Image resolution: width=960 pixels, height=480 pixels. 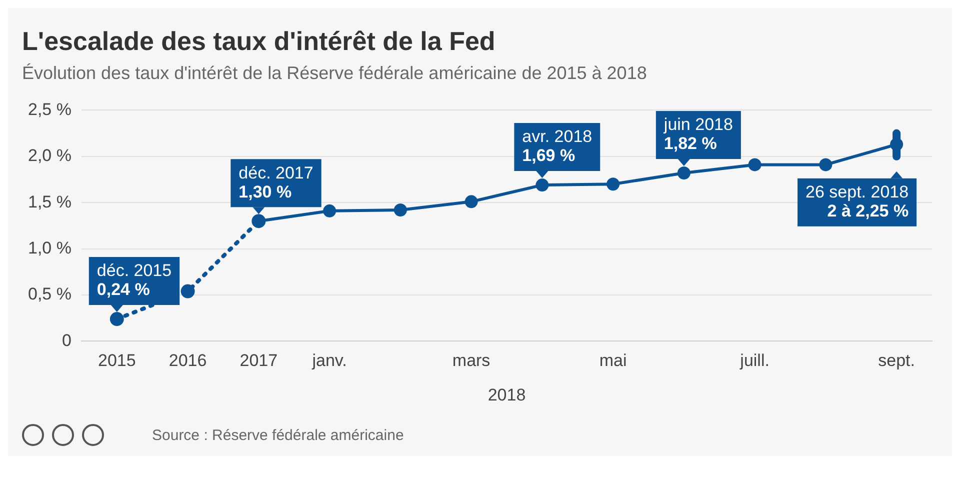 I want to click on y-tick-label: 0, so click(x=67, y=340).